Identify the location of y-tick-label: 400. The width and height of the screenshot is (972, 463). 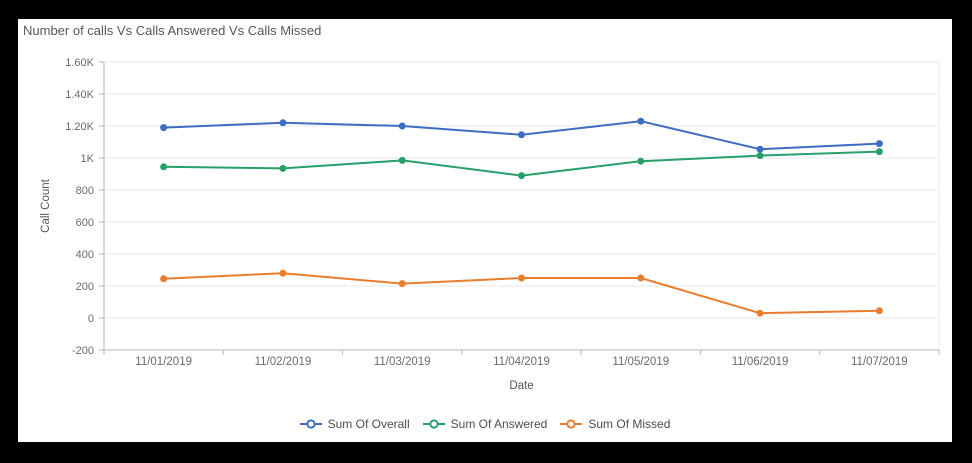
(85, 255).